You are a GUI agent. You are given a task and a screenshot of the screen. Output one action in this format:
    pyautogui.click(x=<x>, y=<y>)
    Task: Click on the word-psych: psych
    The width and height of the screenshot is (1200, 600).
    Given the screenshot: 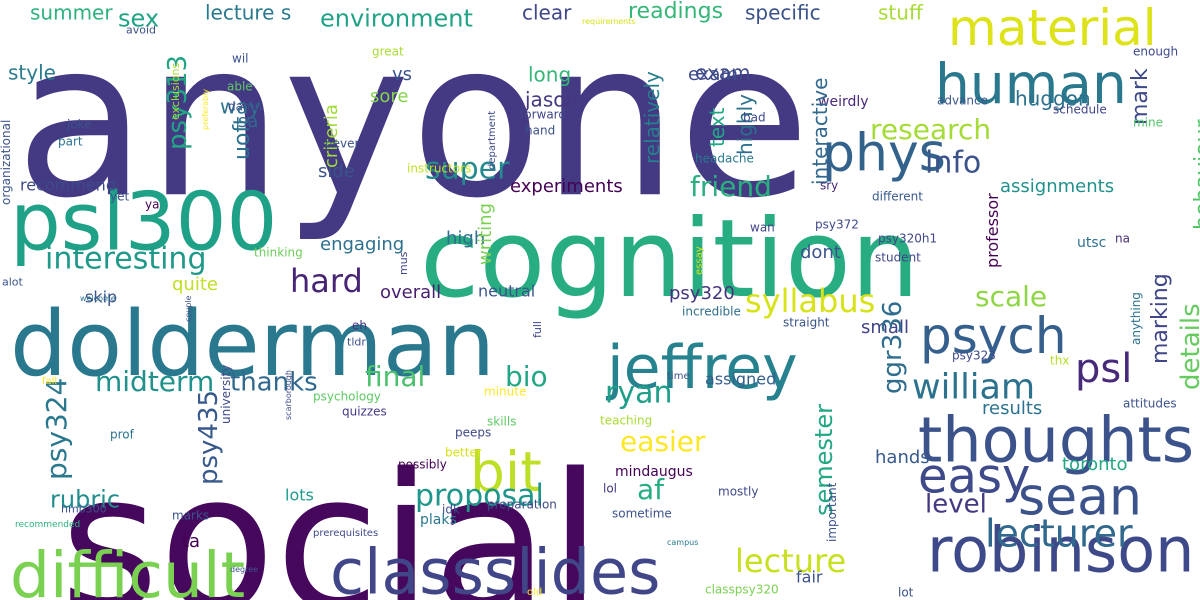 What is the action you would take?
    pyautogui.click(x=993, y=336)
    